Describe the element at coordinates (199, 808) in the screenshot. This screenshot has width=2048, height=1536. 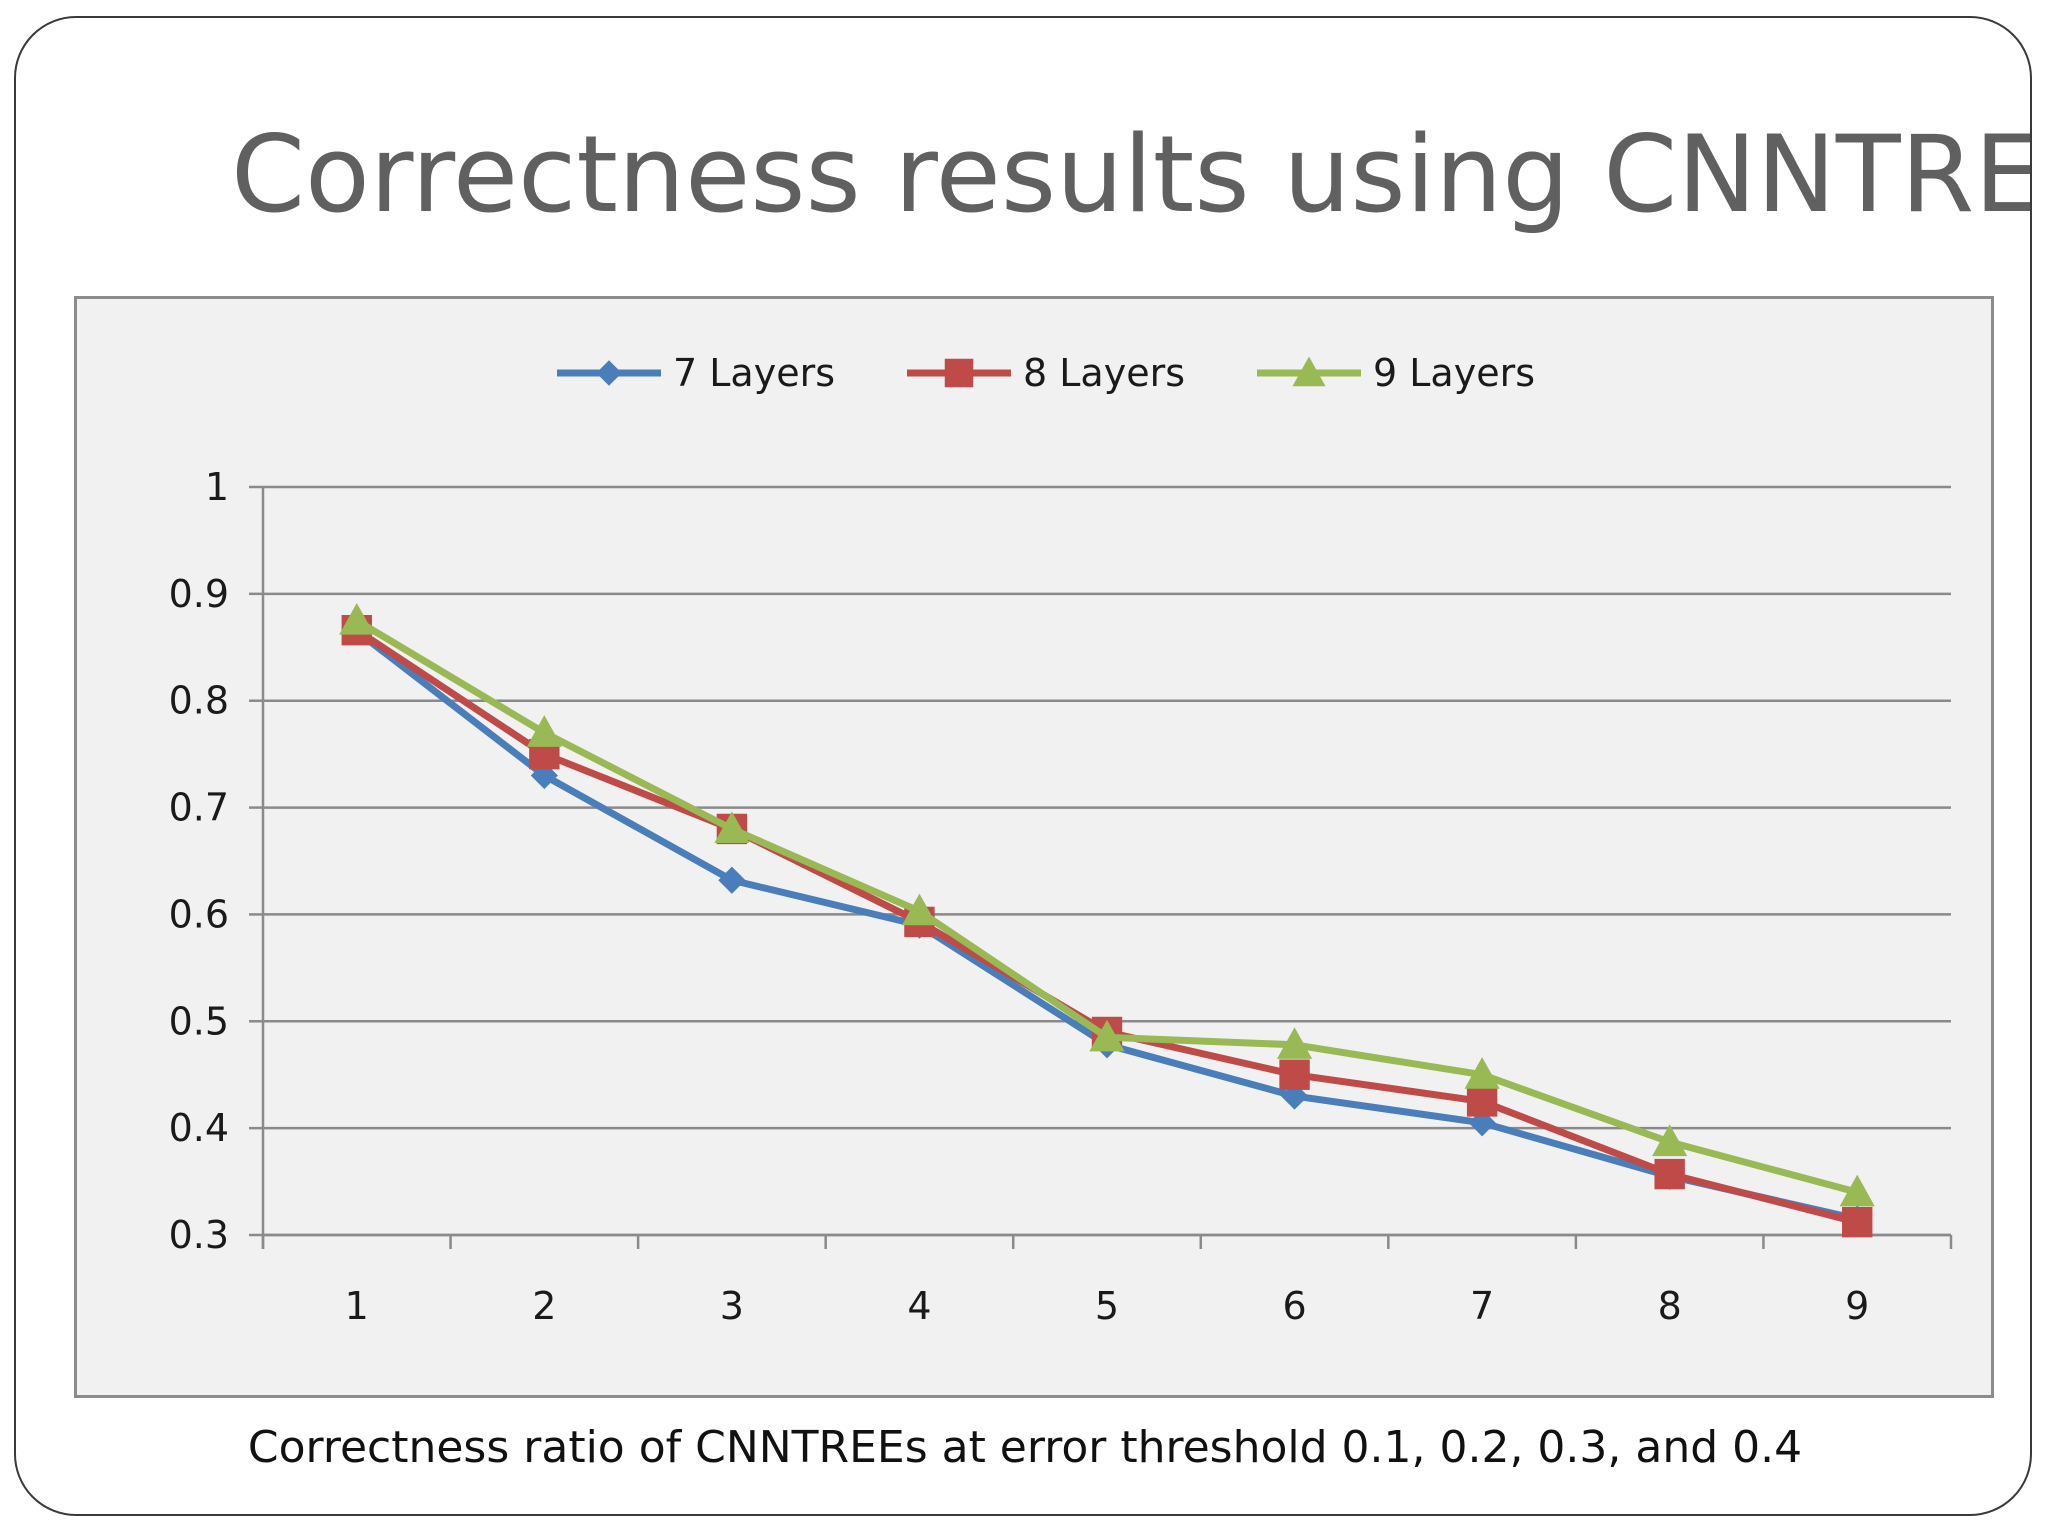
I see `y-tick-label: 0.7` at that location.